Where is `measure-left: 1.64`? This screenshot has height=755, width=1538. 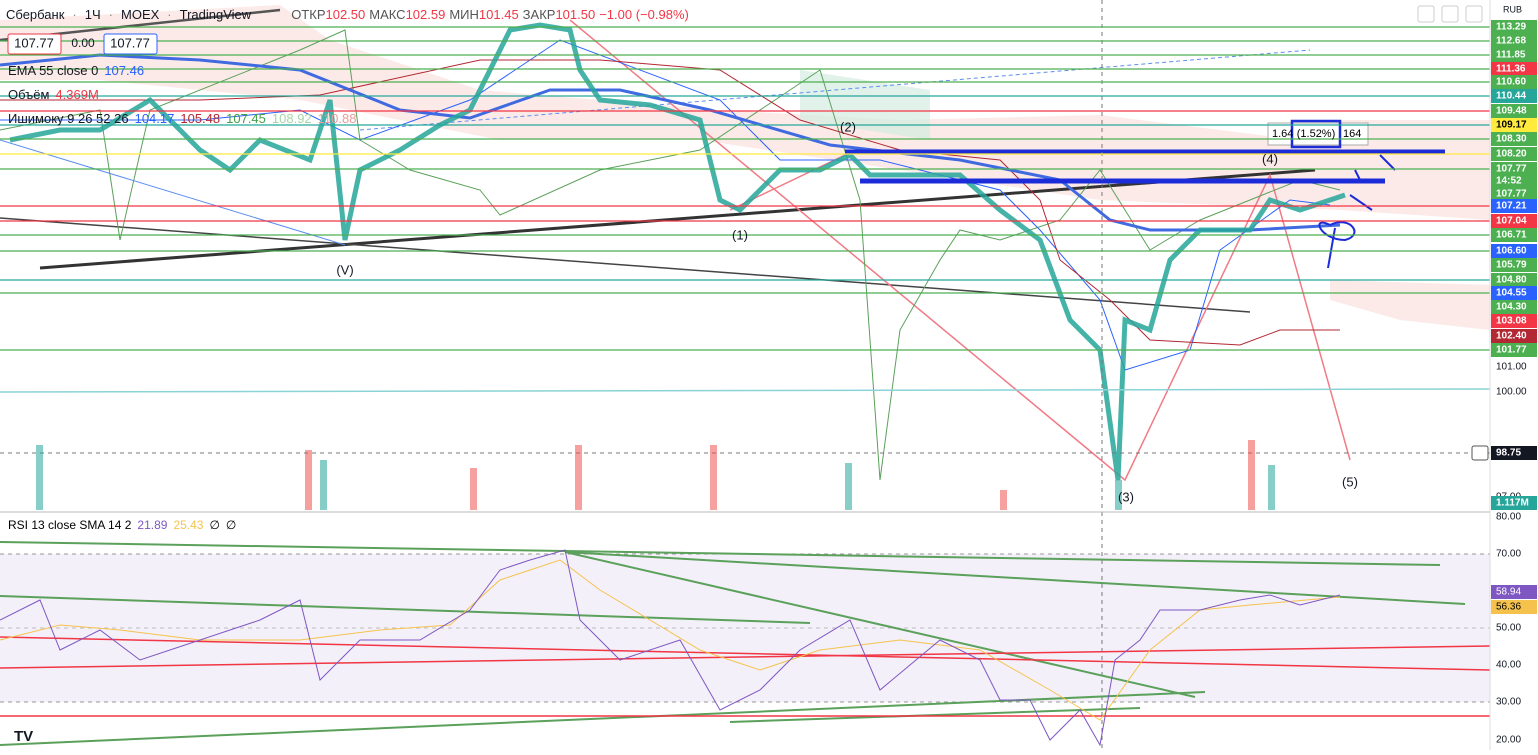 measure-left: 1.64 is located at coordinates (1282, 134).